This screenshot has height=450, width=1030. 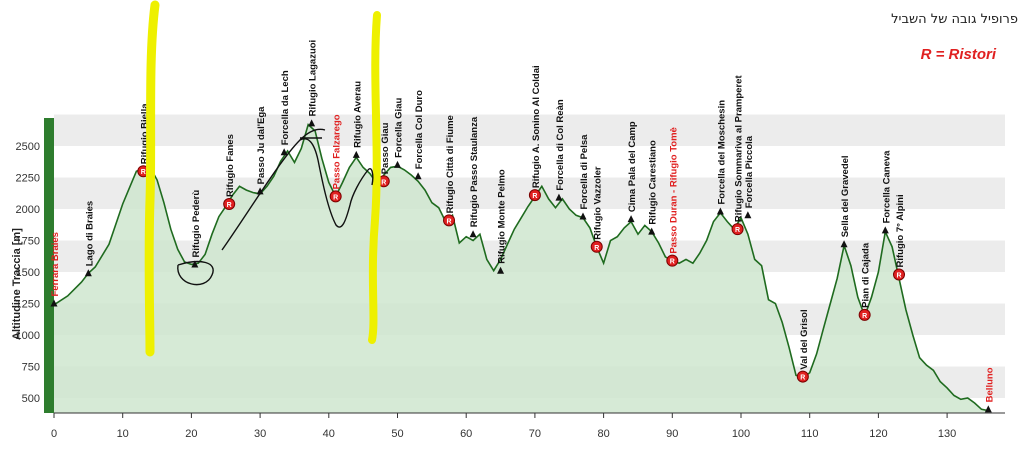 What do you see at coordinates (399, 128) in the screenshot?
I see `waypoint-label: Forcella Giau` at bounding box center [399, 128].